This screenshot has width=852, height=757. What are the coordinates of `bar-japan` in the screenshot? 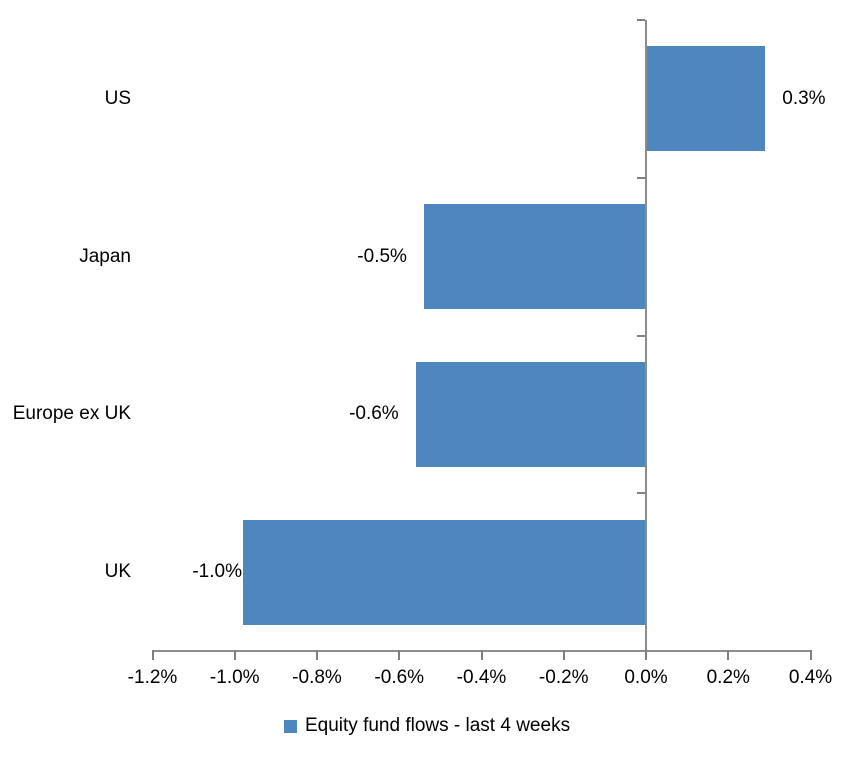 It's located at (534, 257).